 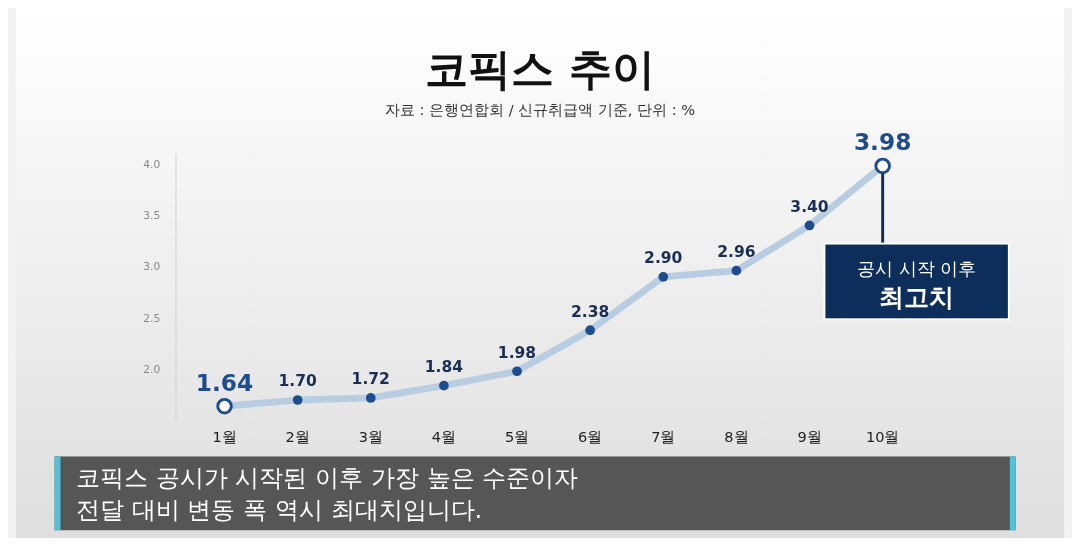 I want to click on y-tick-label: 2.0, so click(x=152, y=370).